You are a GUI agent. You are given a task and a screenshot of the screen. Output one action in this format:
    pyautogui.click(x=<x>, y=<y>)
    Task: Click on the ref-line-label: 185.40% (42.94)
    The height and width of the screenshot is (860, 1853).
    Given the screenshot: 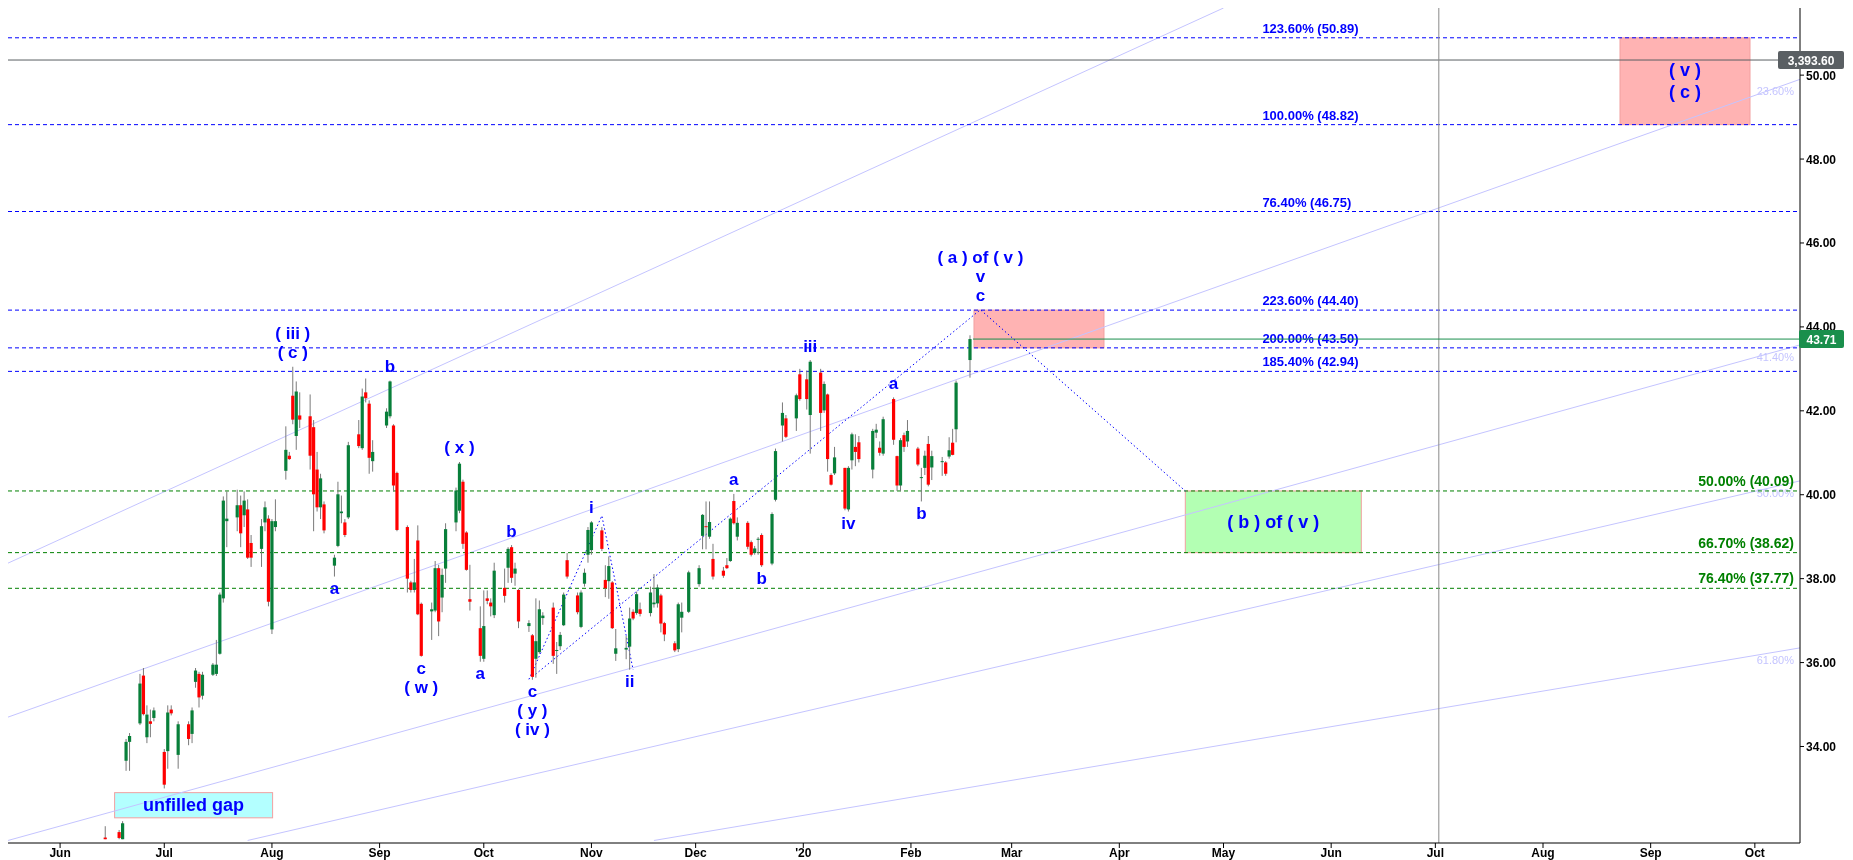 What is the action you would take?
    pyautogui.click(x=1310, y=362)
    